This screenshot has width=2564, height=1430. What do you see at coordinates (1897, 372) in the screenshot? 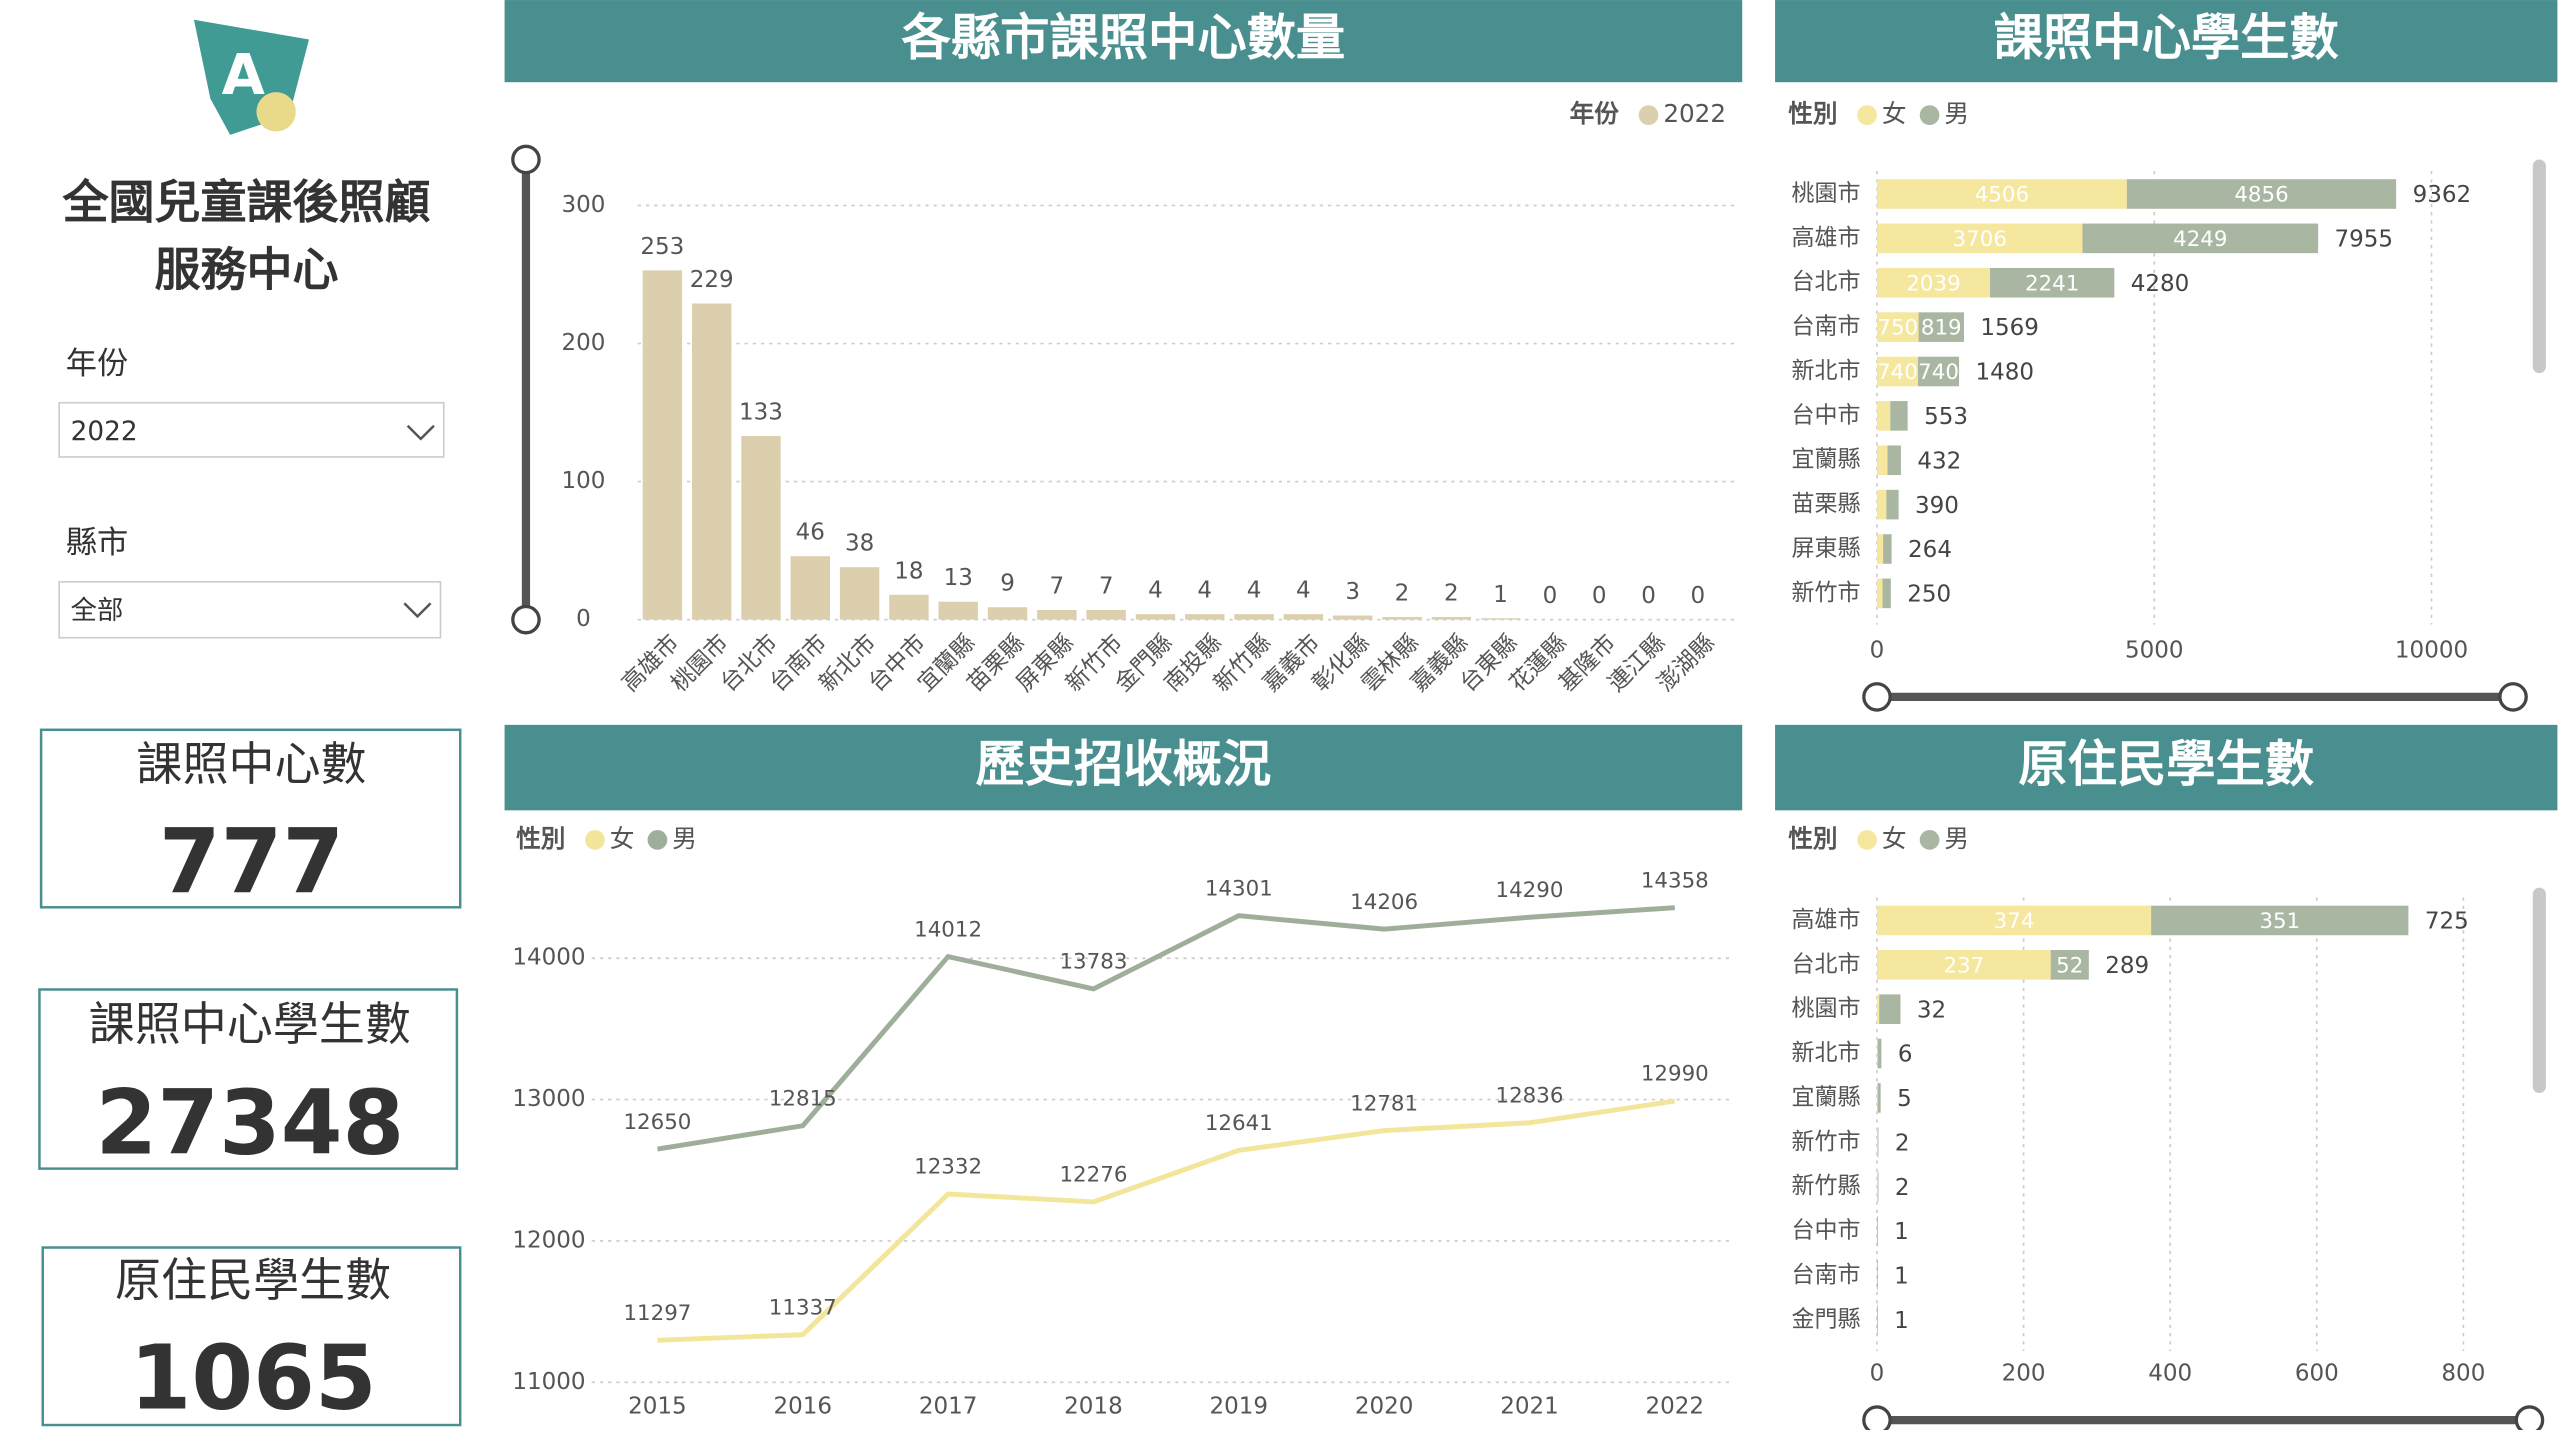
I see `data-label: 740` at bounding box center [1897, 372].